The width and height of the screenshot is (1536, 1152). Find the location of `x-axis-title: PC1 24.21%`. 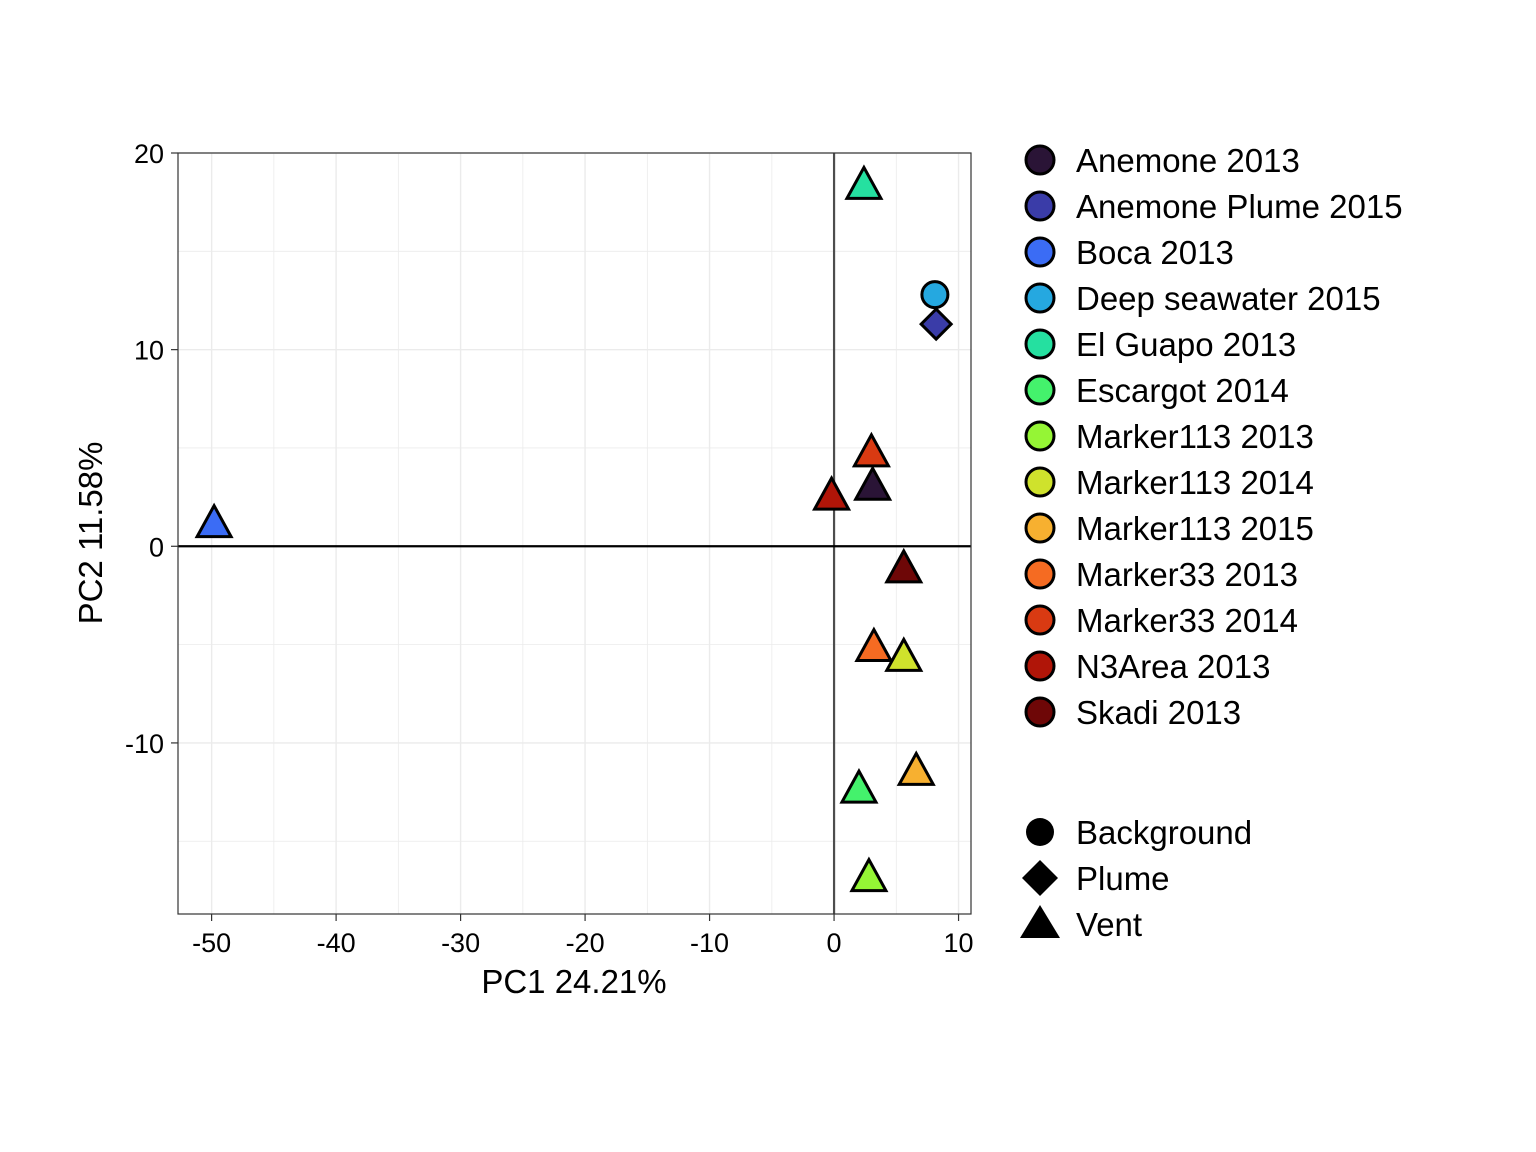

x-axis-title: PC1 24.21% is located at coordinates (573, 981).